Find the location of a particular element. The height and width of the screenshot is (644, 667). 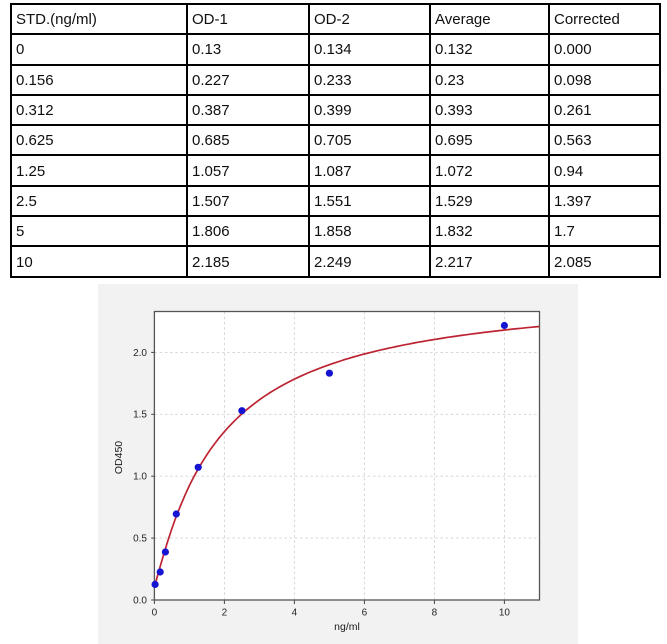

svg-text: OD450 is located at coordinates (119, 457).